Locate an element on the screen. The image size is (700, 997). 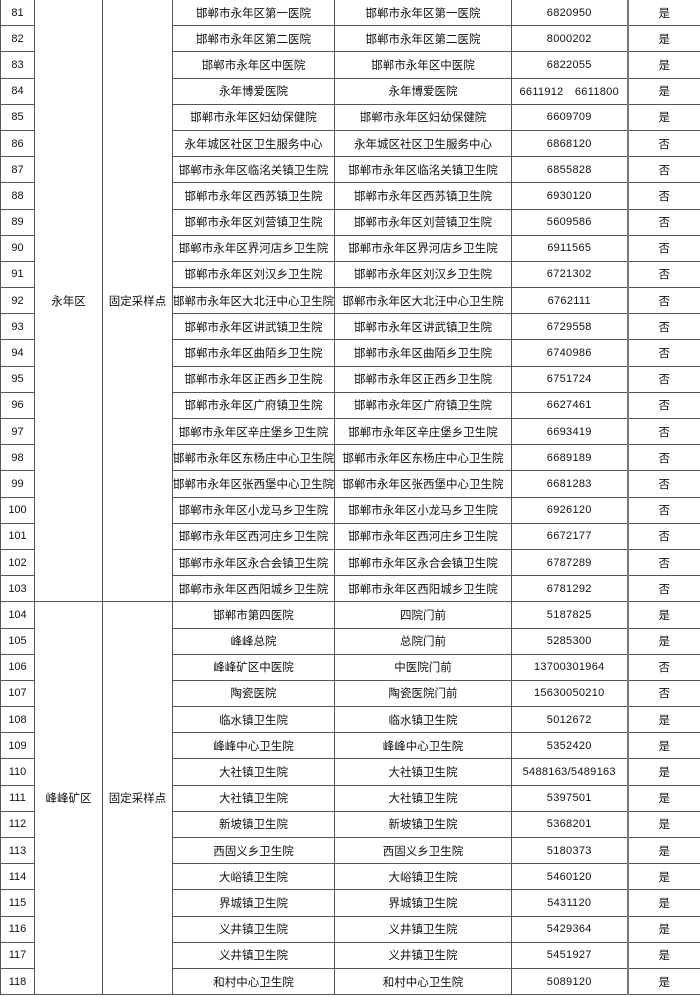
row-number: 91 is located at coordinates (17, 274).